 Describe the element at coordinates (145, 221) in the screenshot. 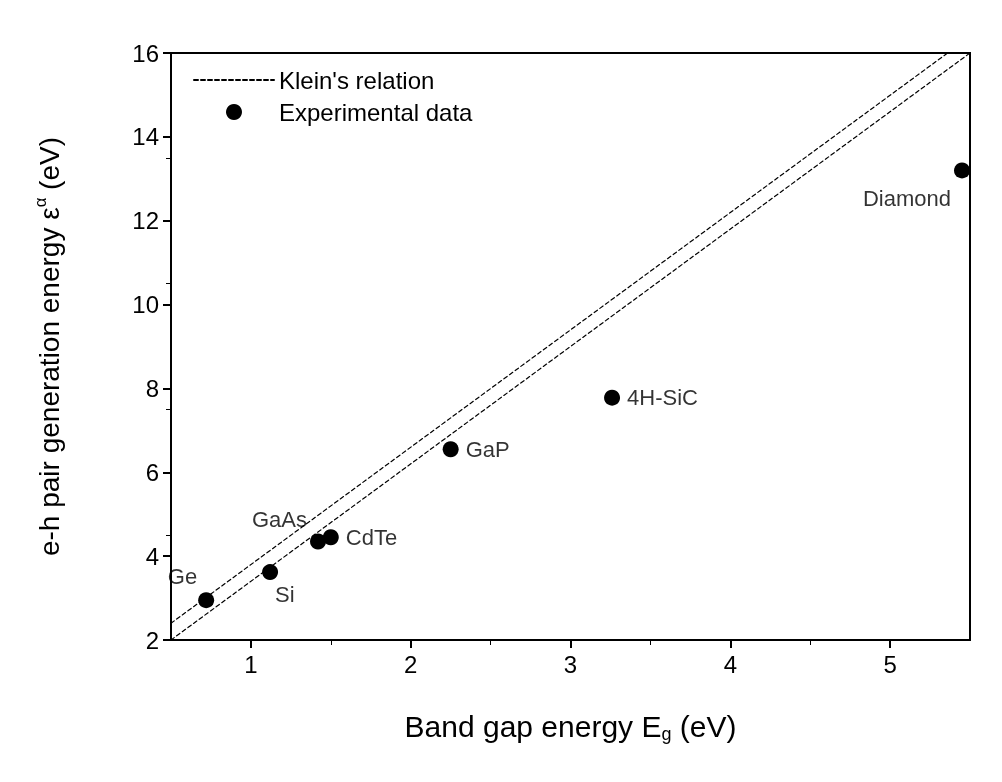

I see `y-tick-label: 12` at that location.